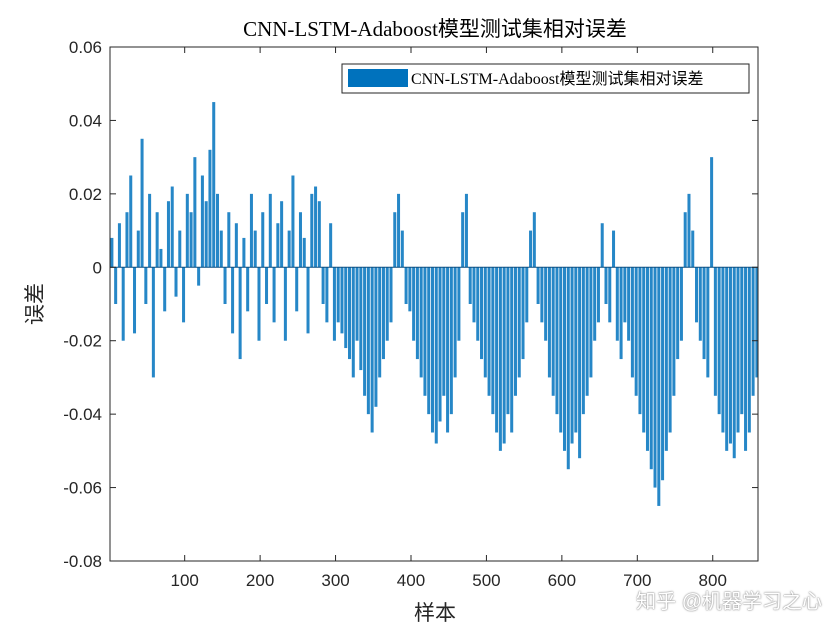  What do you see at coordinates (85, 120) in the screenshot?
I see `y-tick-label: 0.04` at bounding box center [85, 120].